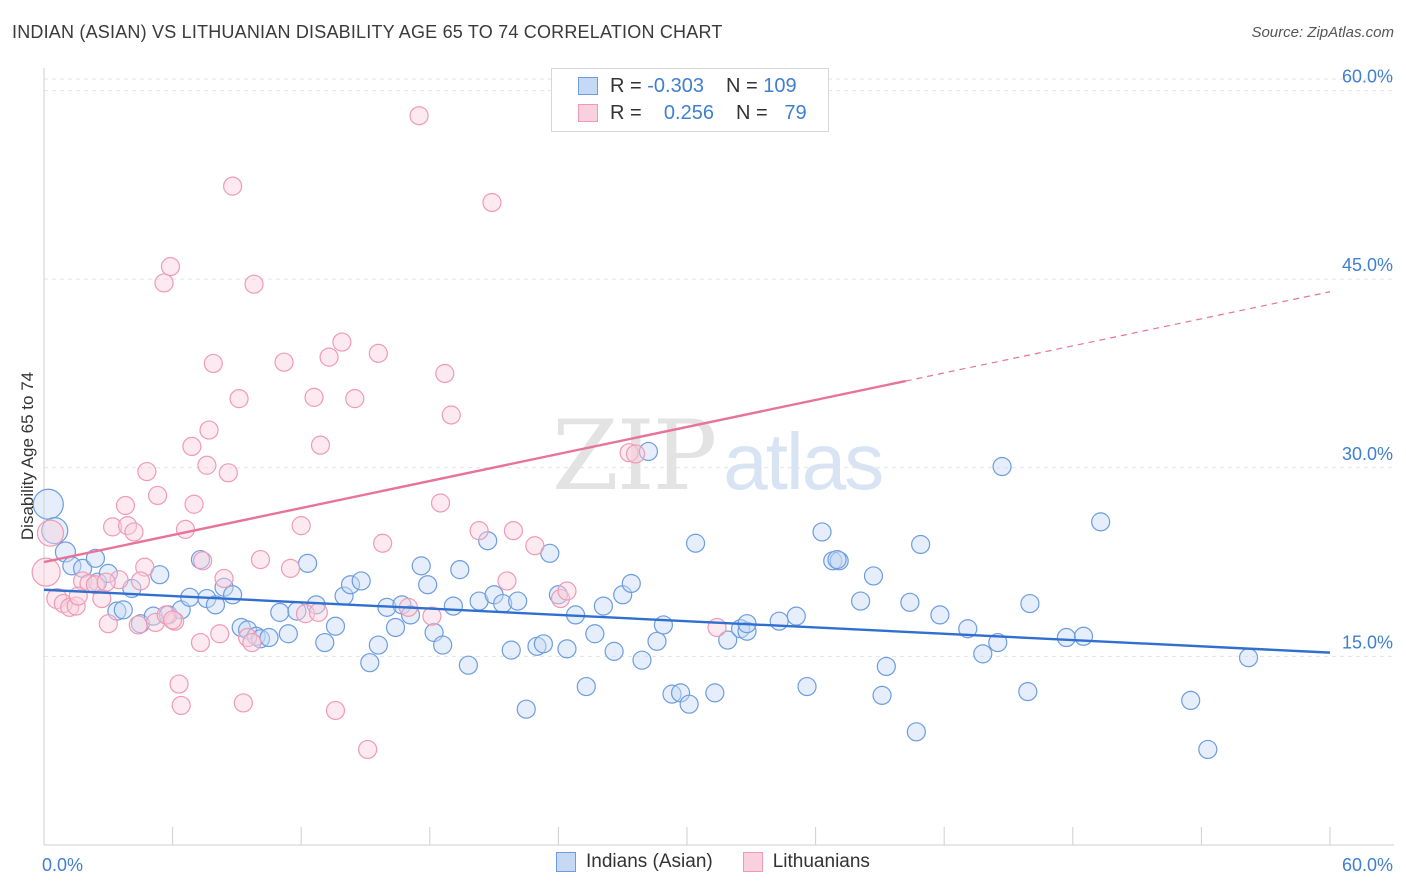 The height and width of the screenshot is (892, 1406). Describe the element at coordinates (1367, 77) in the screenshot. I see `y-tick-label: 60.0%` at that location.